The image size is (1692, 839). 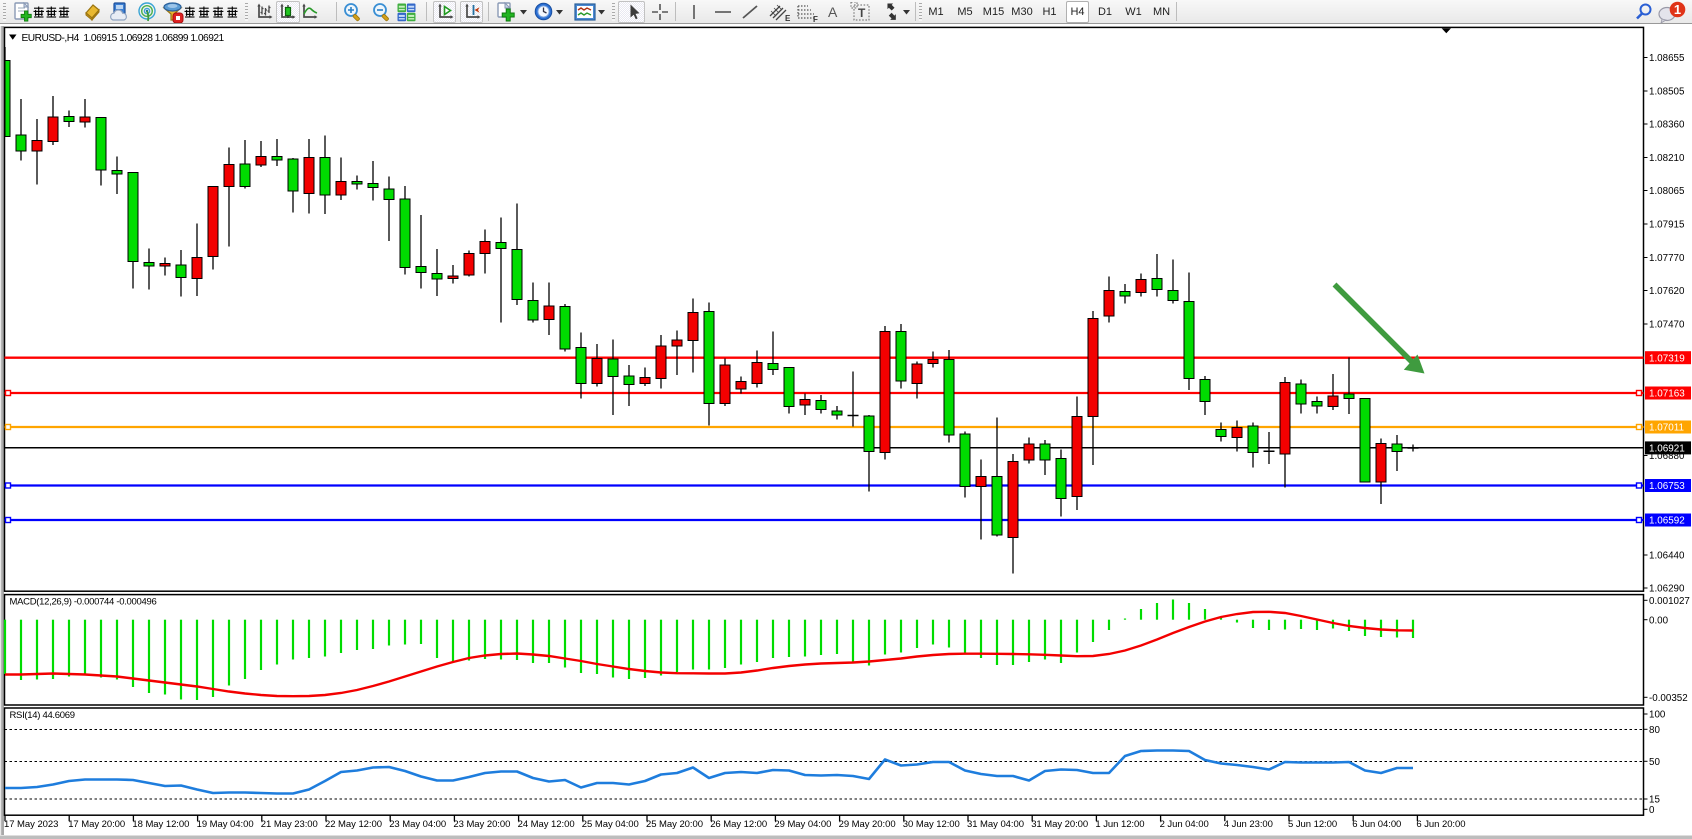 I want to click on svg-text: 1.08360, so click(x=1667, y=125).